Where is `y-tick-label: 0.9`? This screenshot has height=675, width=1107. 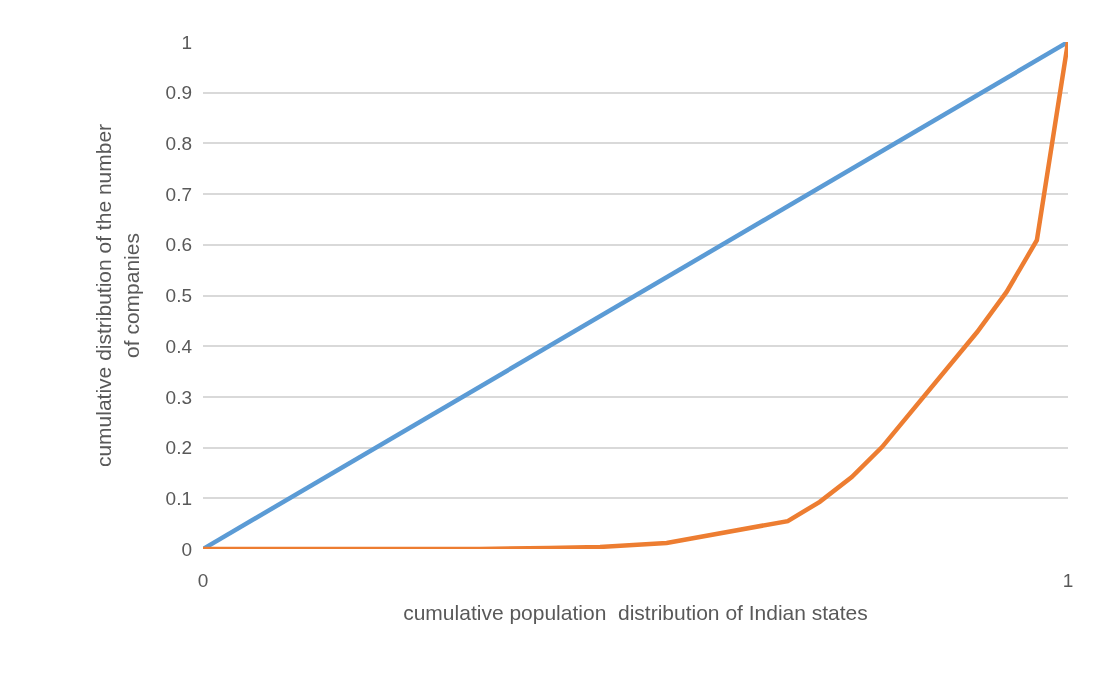 y-tick-label: 0.9 is located at coordinates (178, 93).